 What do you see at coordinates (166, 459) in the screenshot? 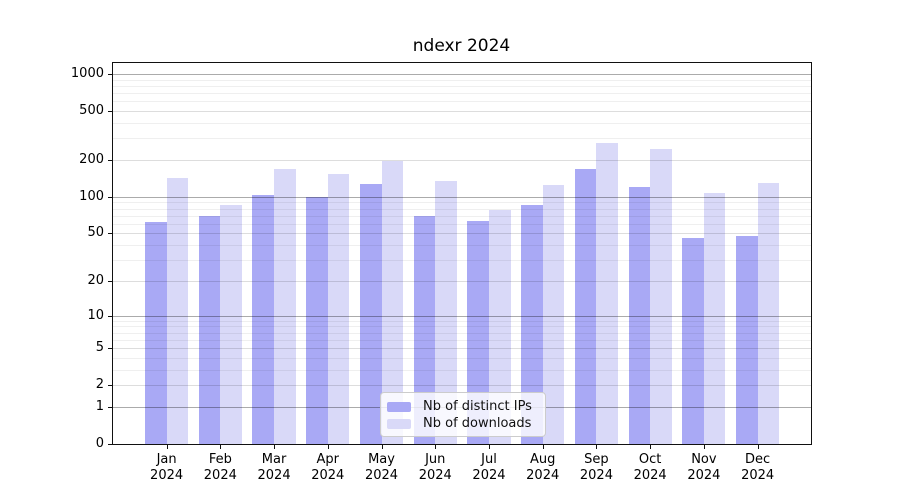
I see `x-tick-month: Jan` at bounding box center [166, 459].